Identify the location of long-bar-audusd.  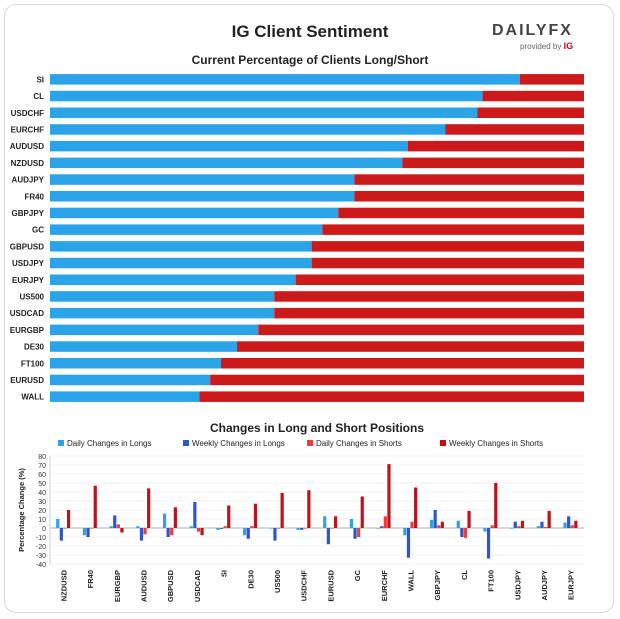
(229, 146).